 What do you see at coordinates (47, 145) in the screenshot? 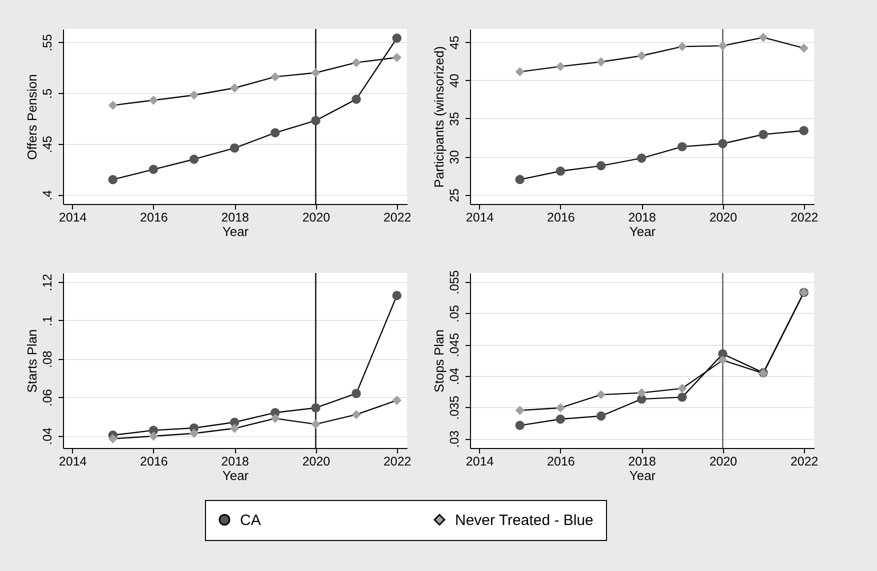
I see `y-tick-label: .45` at bounding box center [47, 145].